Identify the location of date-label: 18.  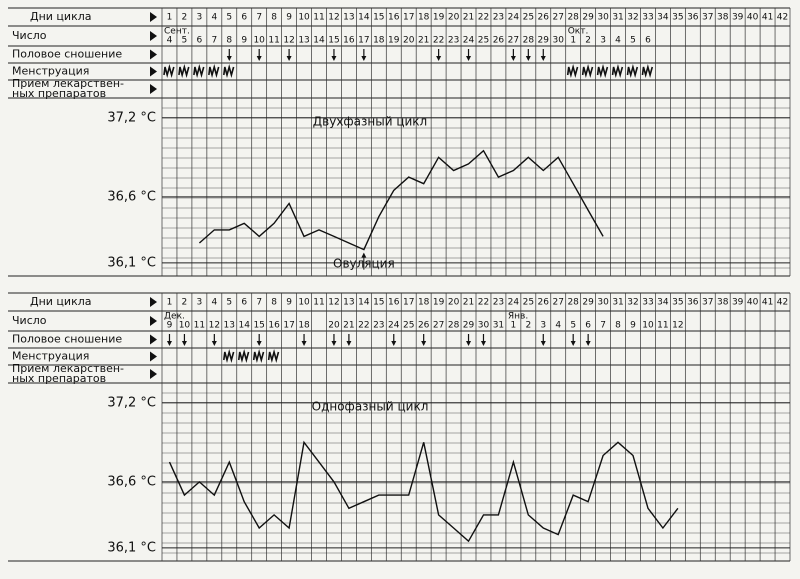
(304, 326).